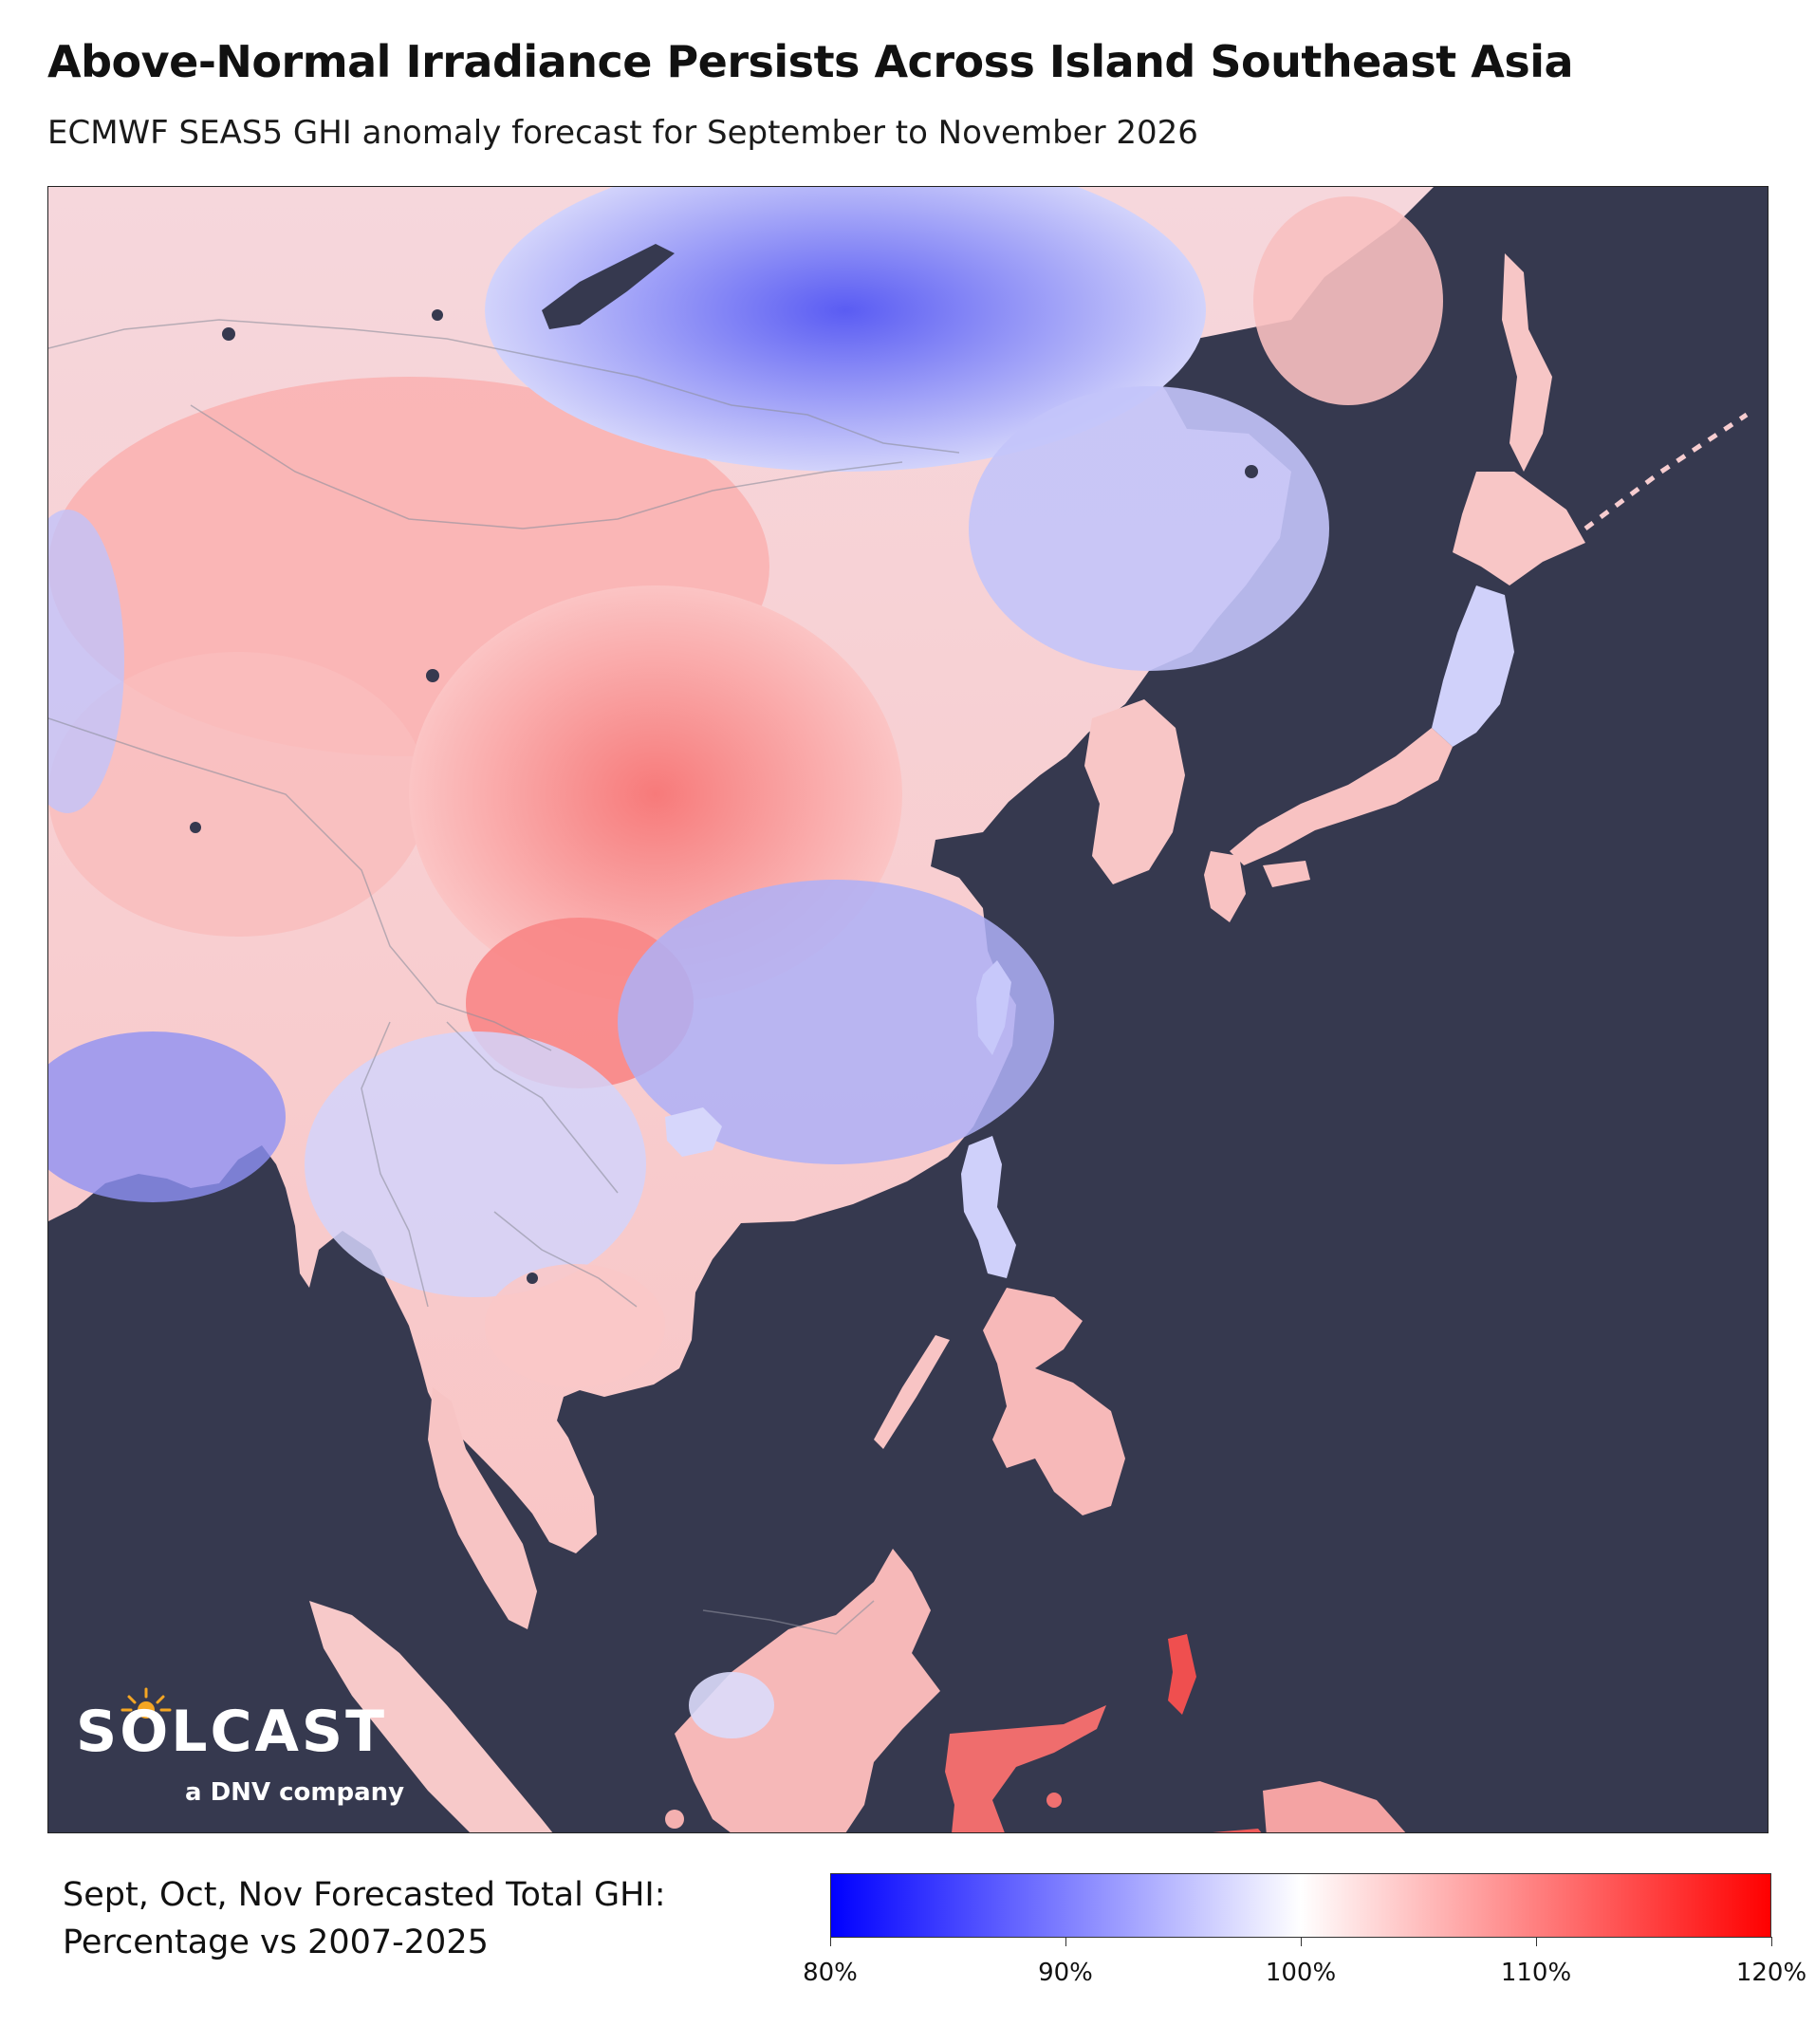  I want to click on colorbar-tick-label: 110%, so click(1536, 1973).